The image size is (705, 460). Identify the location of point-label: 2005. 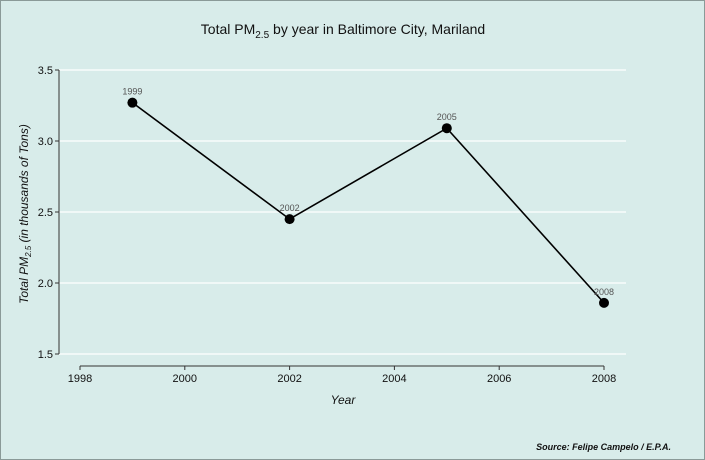
(447, 117).